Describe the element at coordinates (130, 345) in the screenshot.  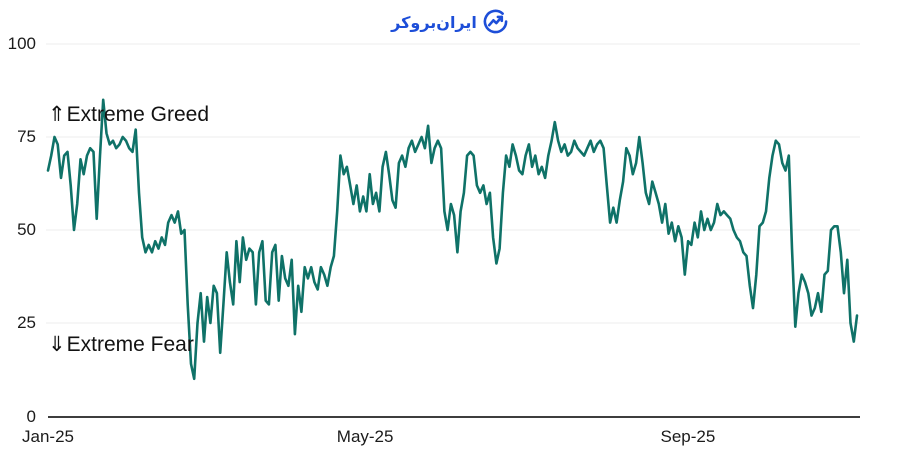
I see `extreme-fear-label: Extreme Fear` at that location.